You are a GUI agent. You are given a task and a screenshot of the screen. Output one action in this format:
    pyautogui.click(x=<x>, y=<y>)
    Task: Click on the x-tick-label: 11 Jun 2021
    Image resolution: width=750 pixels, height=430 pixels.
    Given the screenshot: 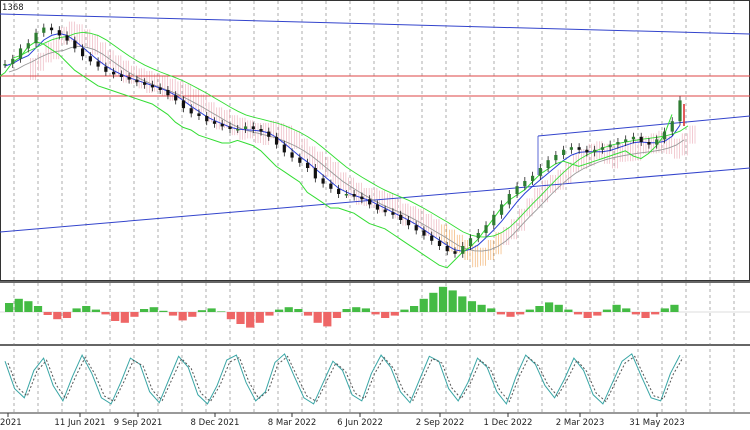 What is the action you would take?
    pyautogui.click(x=79, y=423)
    